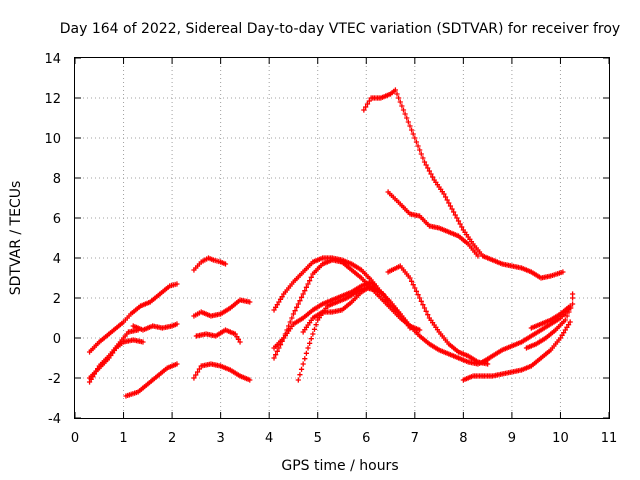 This screenshot has height=480, width=640. Describe the element at coordinates (366, 438) in the screenshot. I see `x-tick-label: 6` at that location.